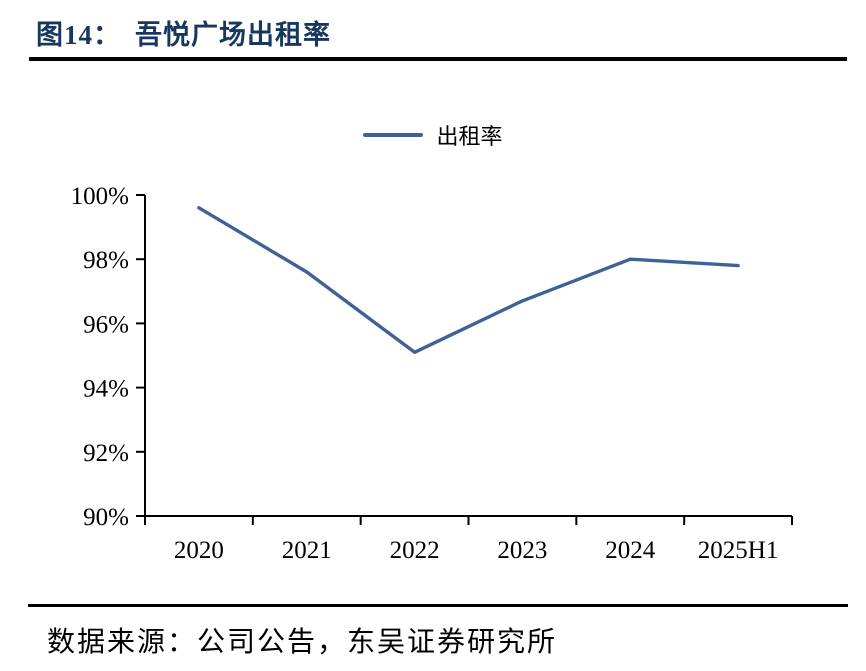 This screenshot has height=671, width=866. Describe the element at coordinates (415, 550) in the screenshot. I see `x-tick-label: 2022` at that location.